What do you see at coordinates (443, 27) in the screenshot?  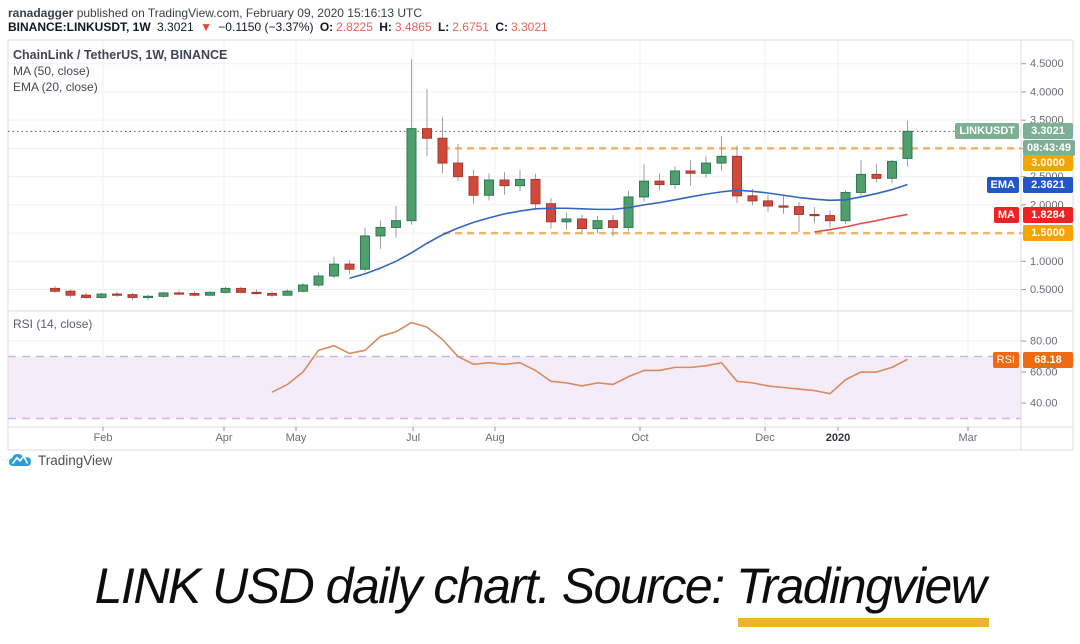 I see `low-label: L:` at bounding box center [443, 27].